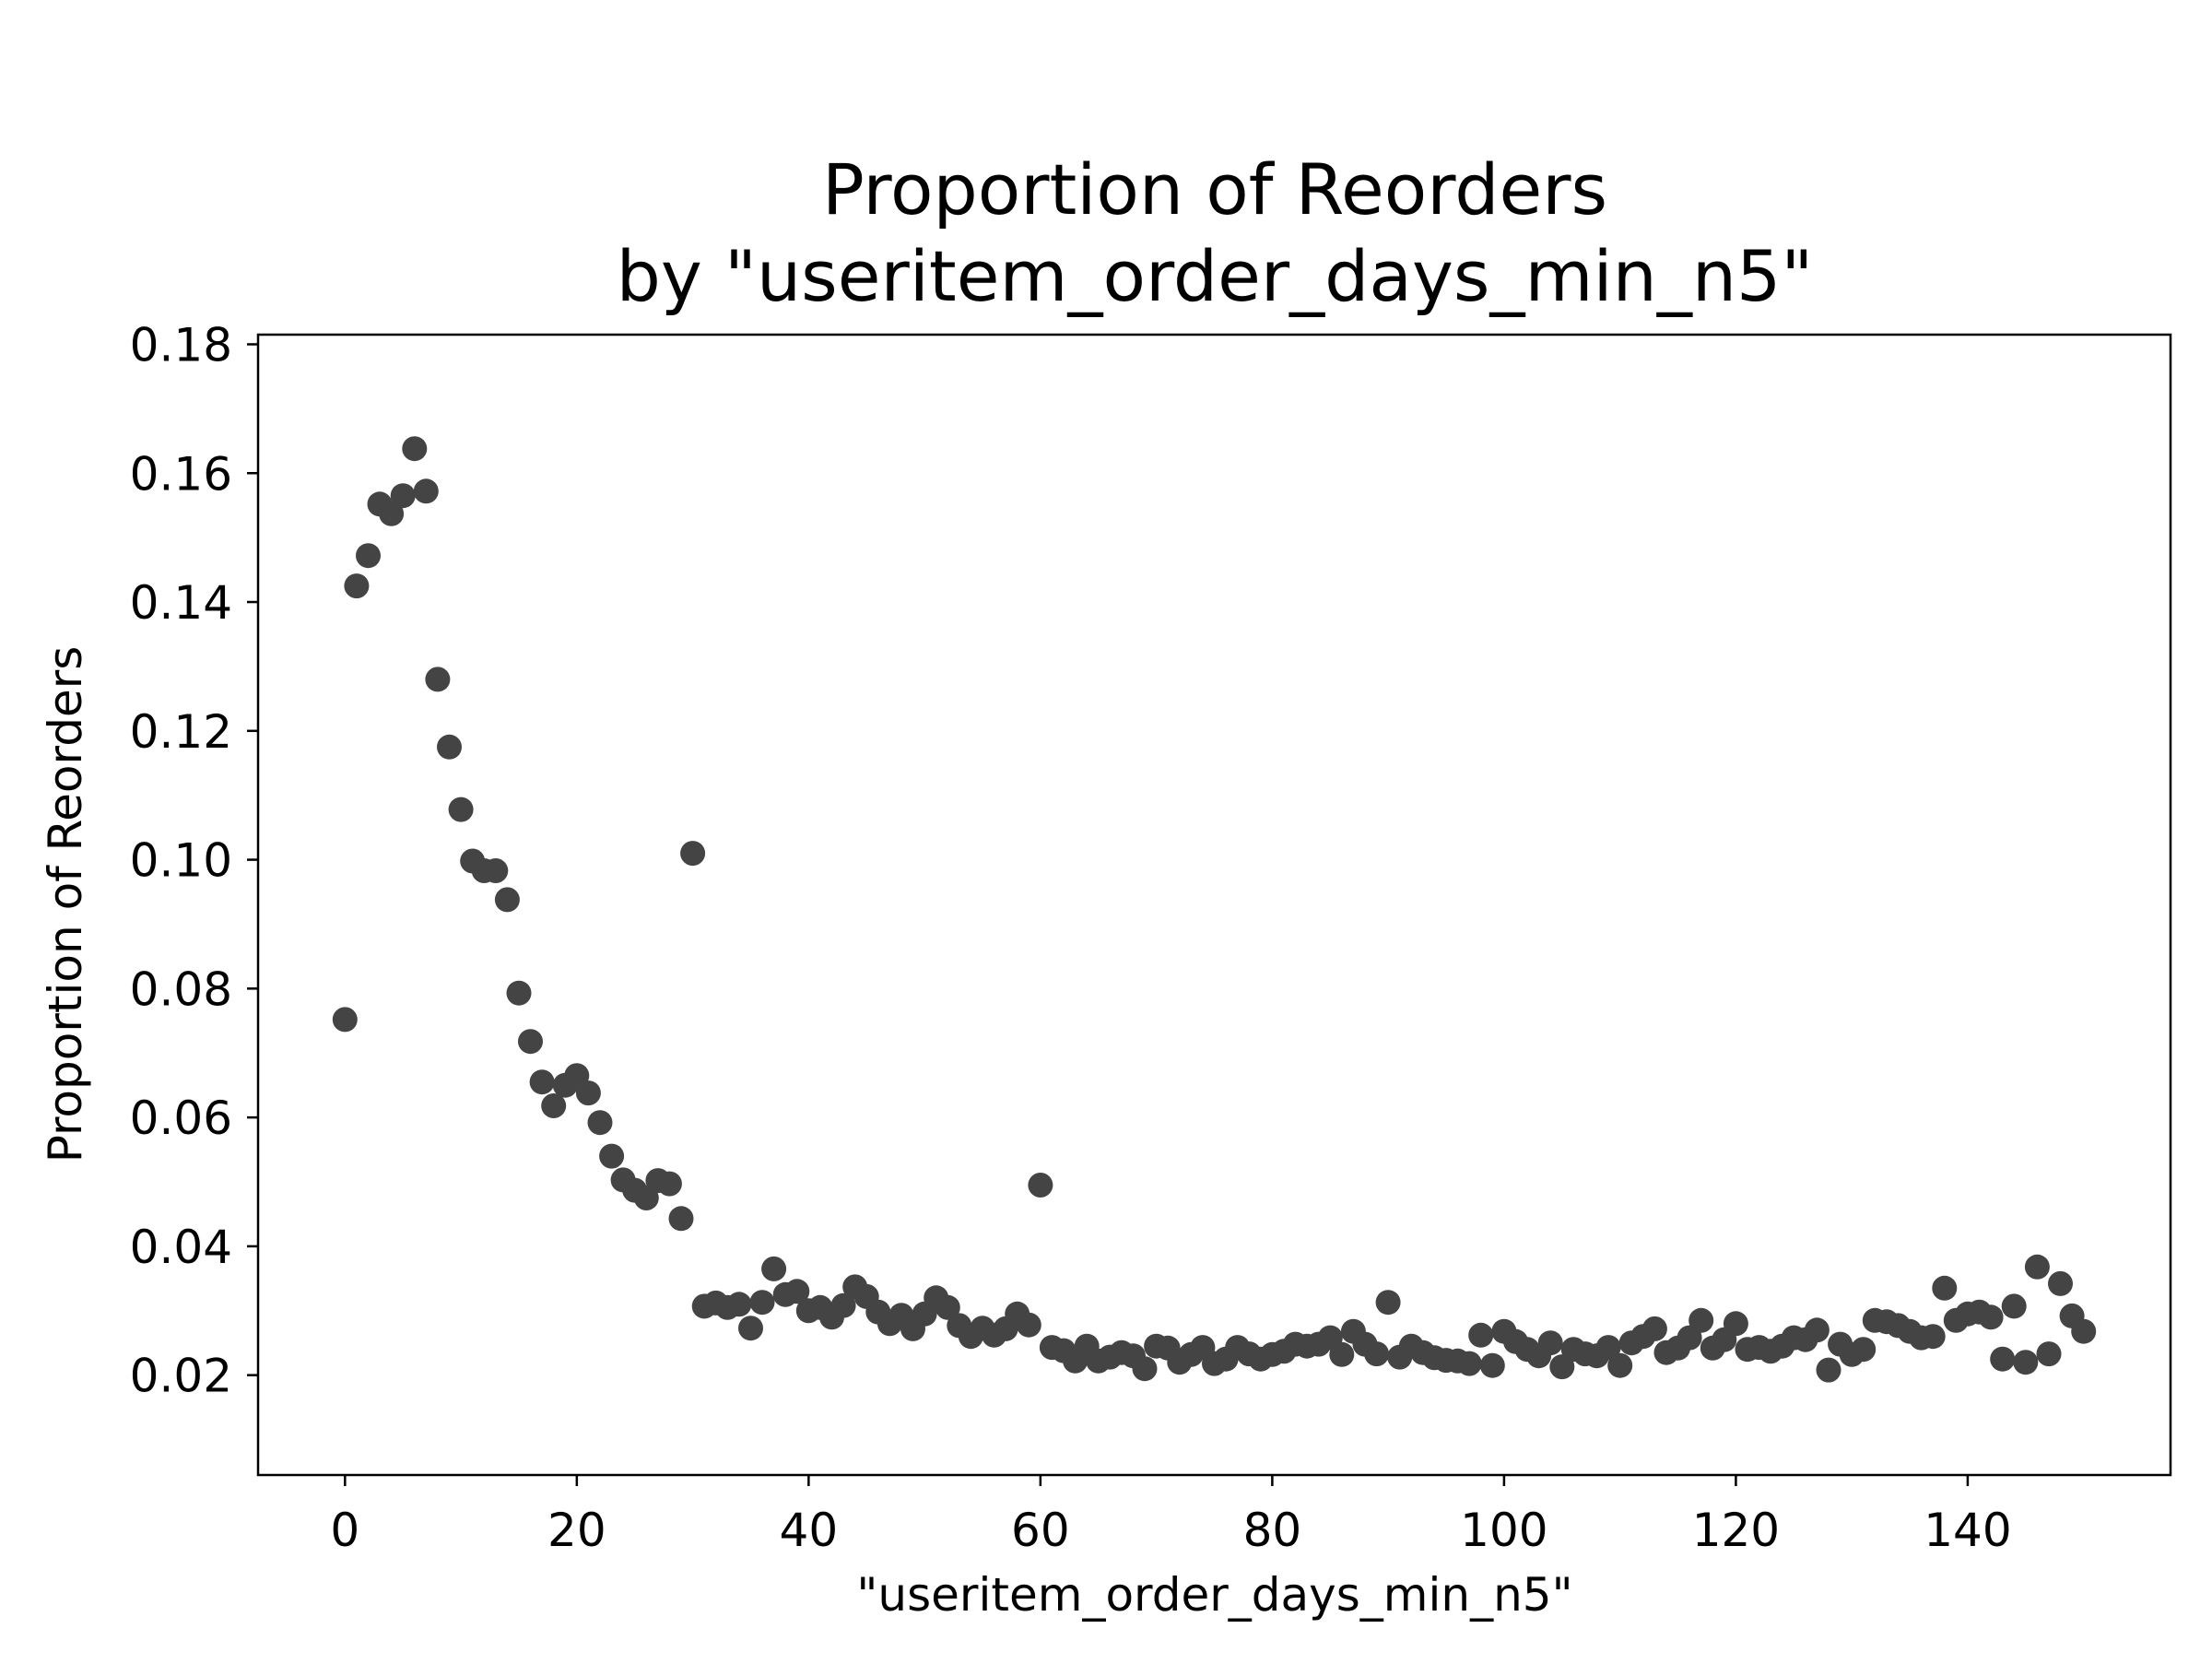 The image size is (2212, 1664). What do you see at coordinates (65, 904) in the screenshot?
I see `y-axis-label: Proportion of Reorders` at bounding box center [65, 904].